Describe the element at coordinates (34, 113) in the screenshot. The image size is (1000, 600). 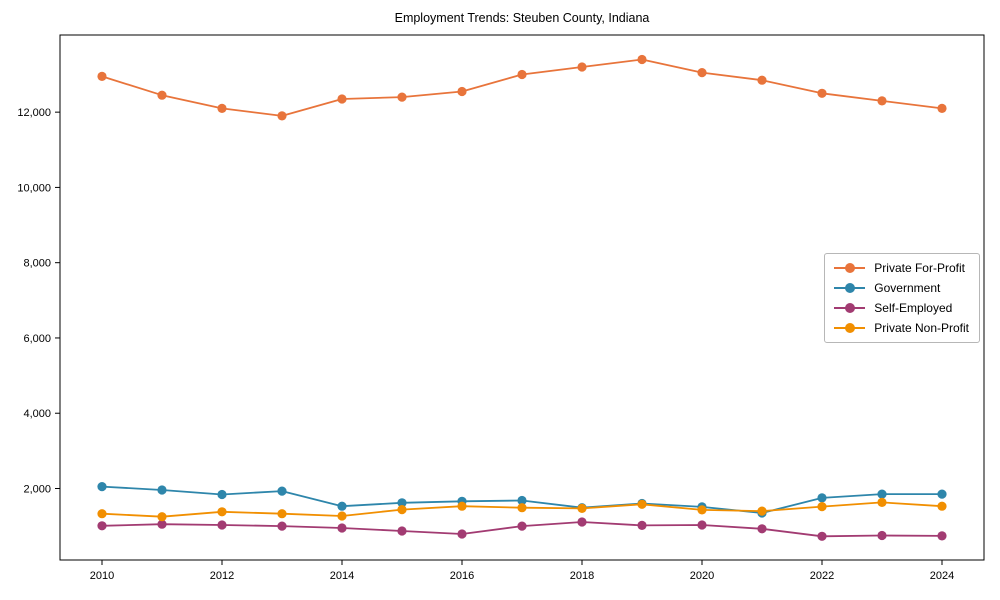
I see `y-axis-tick-label: 12,000` at that location.